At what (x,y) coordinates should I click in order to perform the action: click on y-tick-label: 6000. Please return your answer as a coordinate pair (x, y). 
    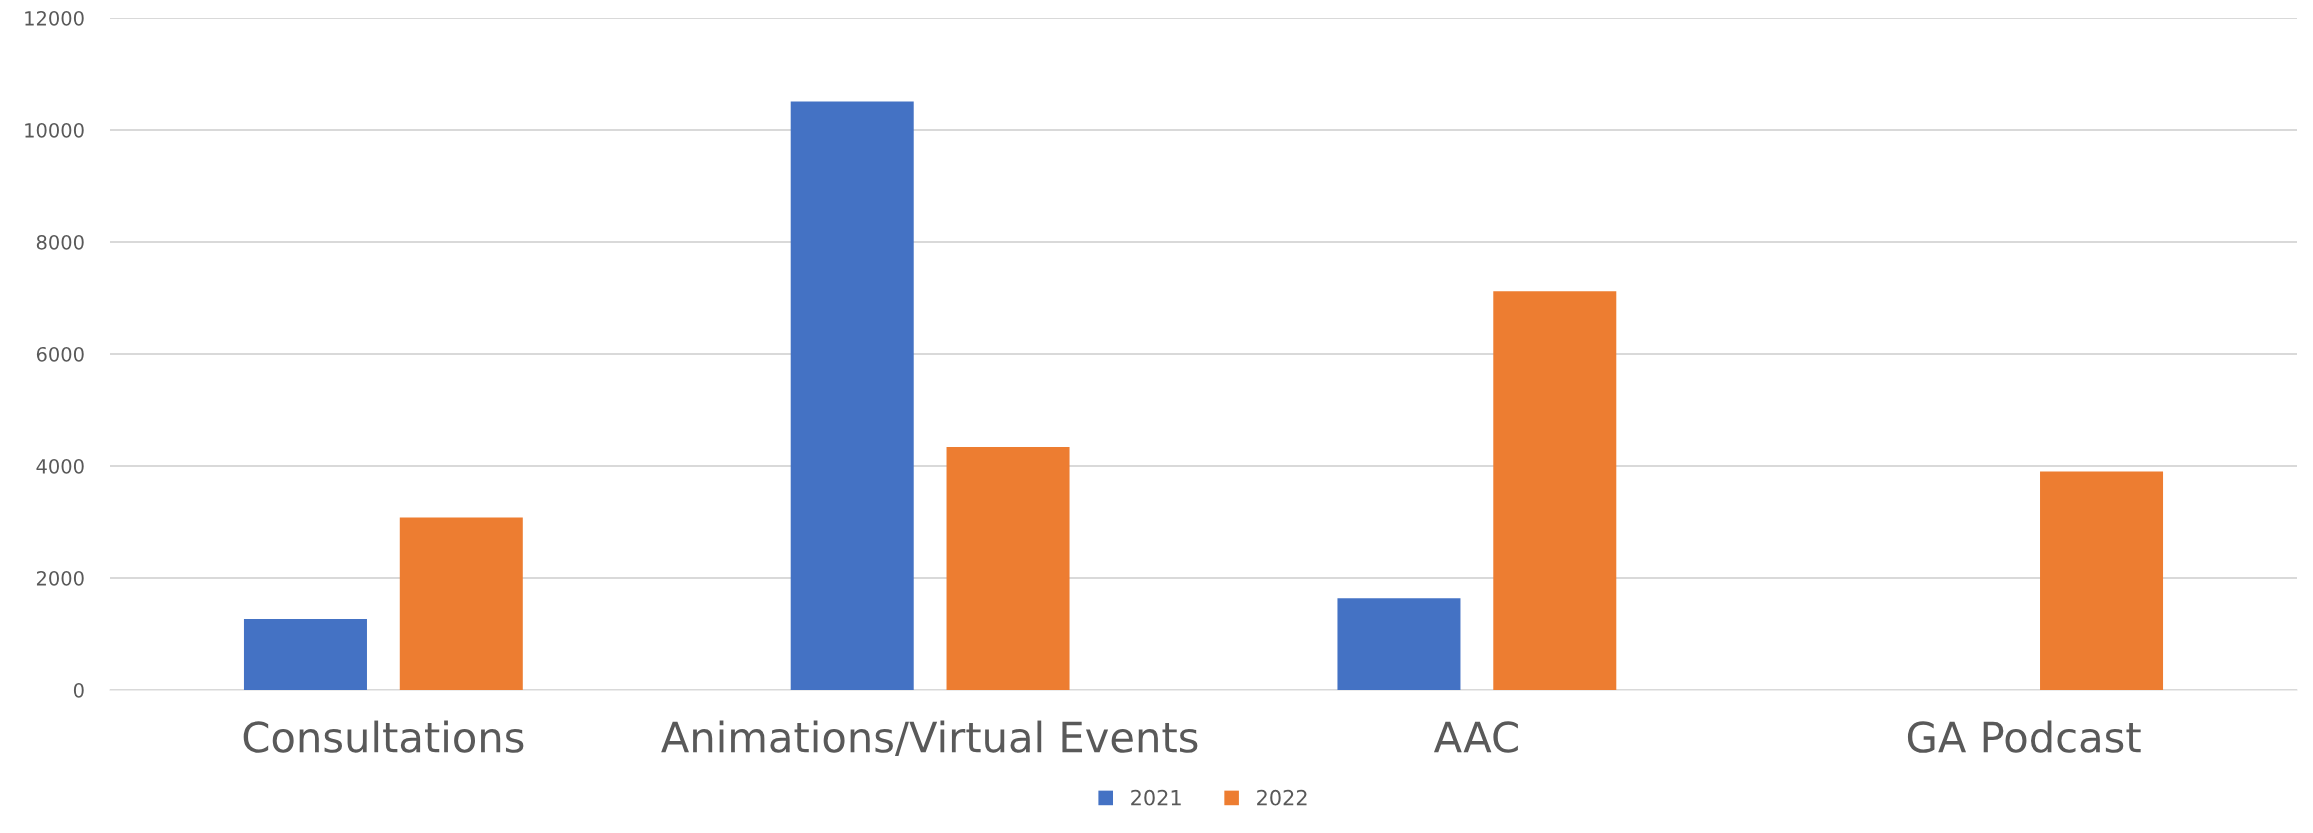
    Looking at the image, I should click on (60, 354).